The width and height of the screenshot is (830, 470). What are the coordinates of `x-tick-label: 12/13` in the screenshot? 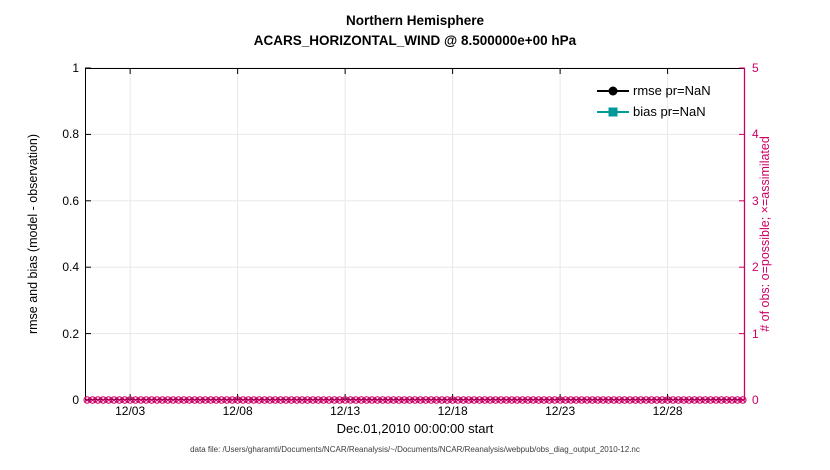 It's located at (345, 411).